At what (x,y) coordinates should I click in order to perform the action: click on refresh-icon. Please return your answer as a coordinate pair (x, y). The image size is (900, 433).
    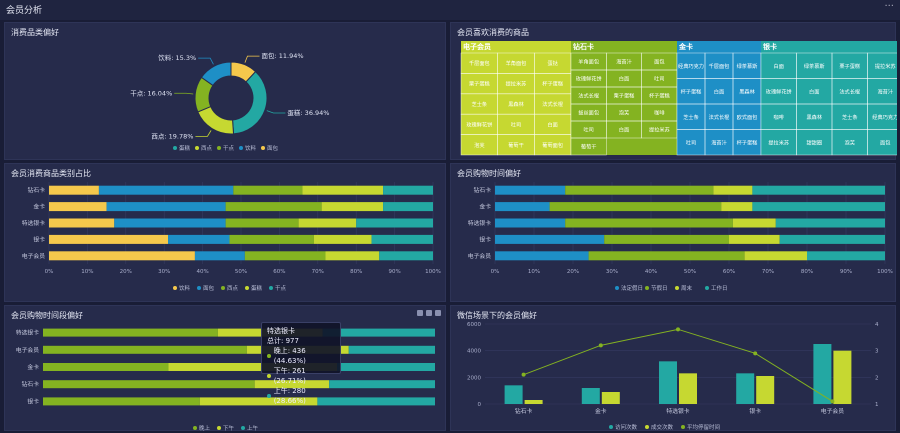
    Looking at the image, I should click on (429, 313).